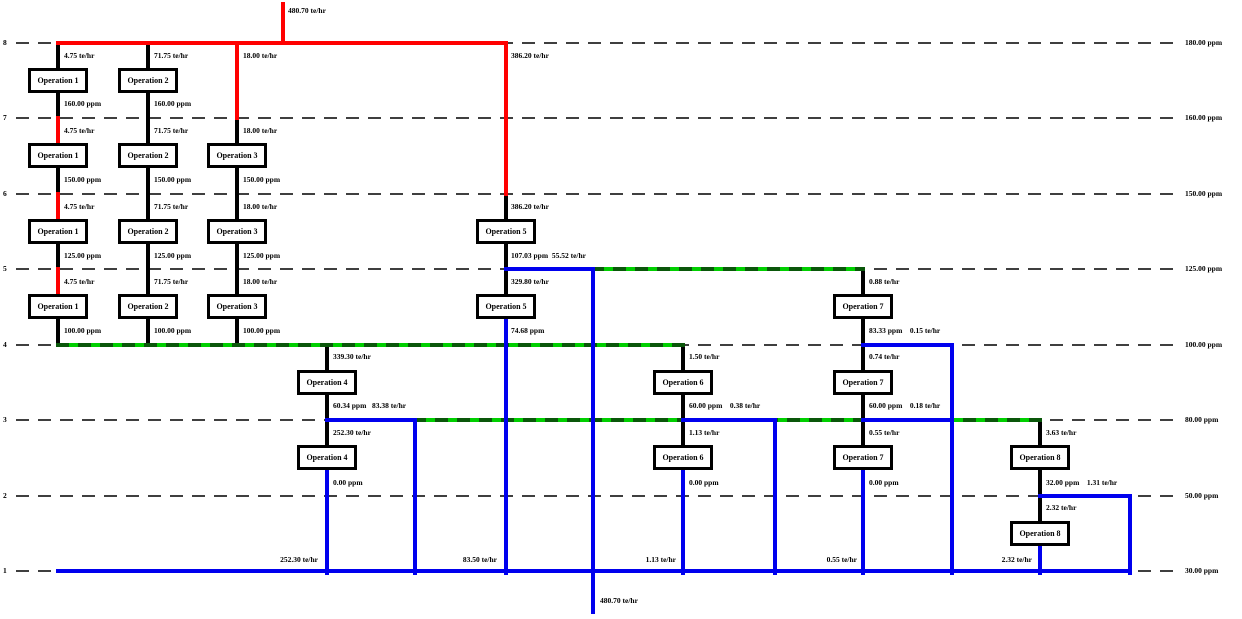 This screenshot has width=1242, height=619. What do you see at coordinates (5, 117) in the screenshot?
I see `level-number: 7` at bounding box center [5, 117].